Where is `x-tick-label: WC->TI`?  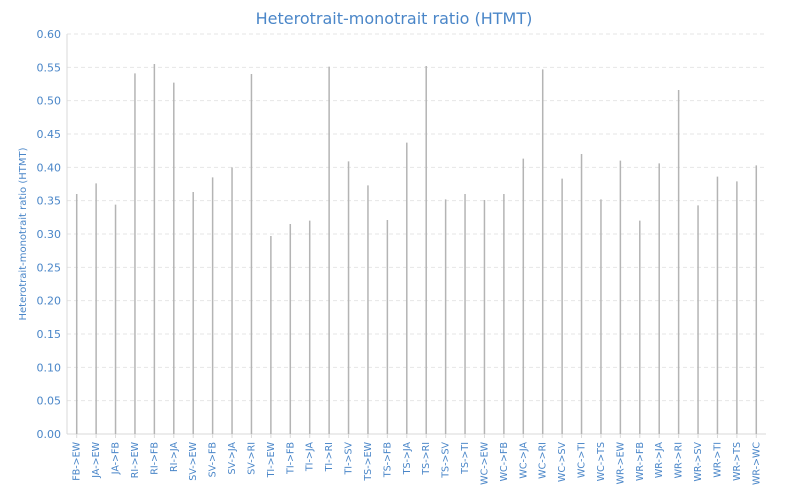
x-tick-label: WC->TI is located at coordinates (582, 460).